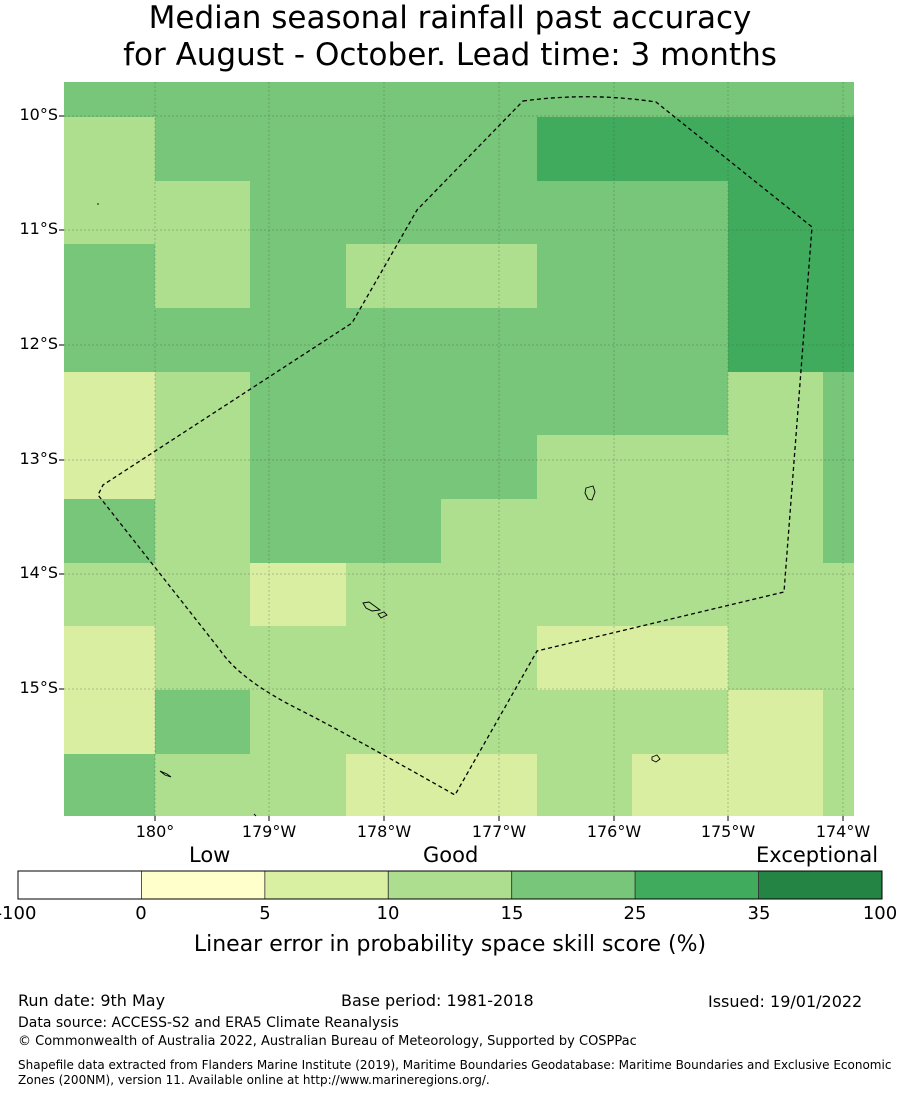 The image size is (900, 1095). I want to click on base-period: Base period: 1981-2018, so click(437, 1000).